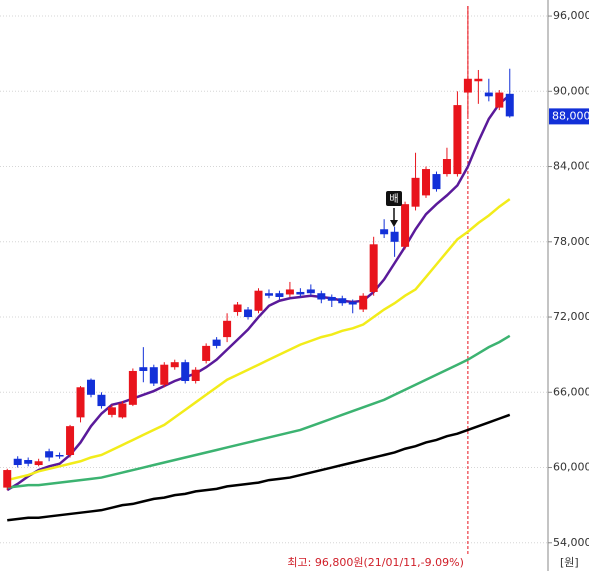 This screenshot has width=589, height=571. Describe the element at coordinates (571, 15) in the screenshot. I see `y-tick-label: 96,000` at that location.